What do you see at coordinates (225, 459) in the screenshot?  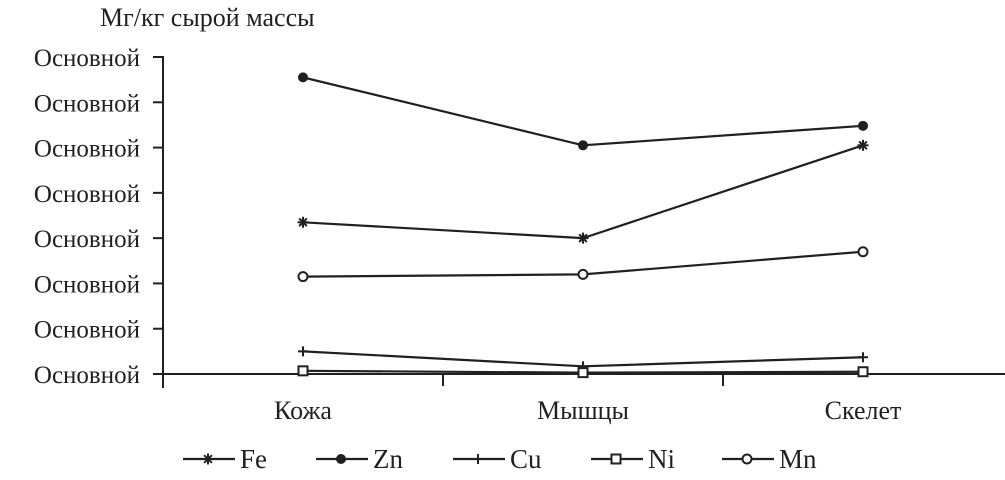 I see `legend-item-fe: Fe` at bounding box center [225, 459].